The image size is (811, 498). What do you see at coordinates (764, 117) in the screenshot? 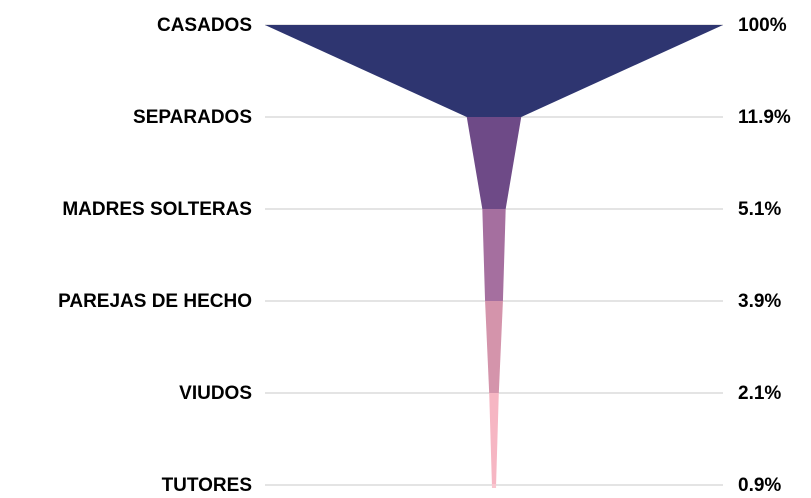
I see `value-label: 11.9%` at bounding box center [764, 117].